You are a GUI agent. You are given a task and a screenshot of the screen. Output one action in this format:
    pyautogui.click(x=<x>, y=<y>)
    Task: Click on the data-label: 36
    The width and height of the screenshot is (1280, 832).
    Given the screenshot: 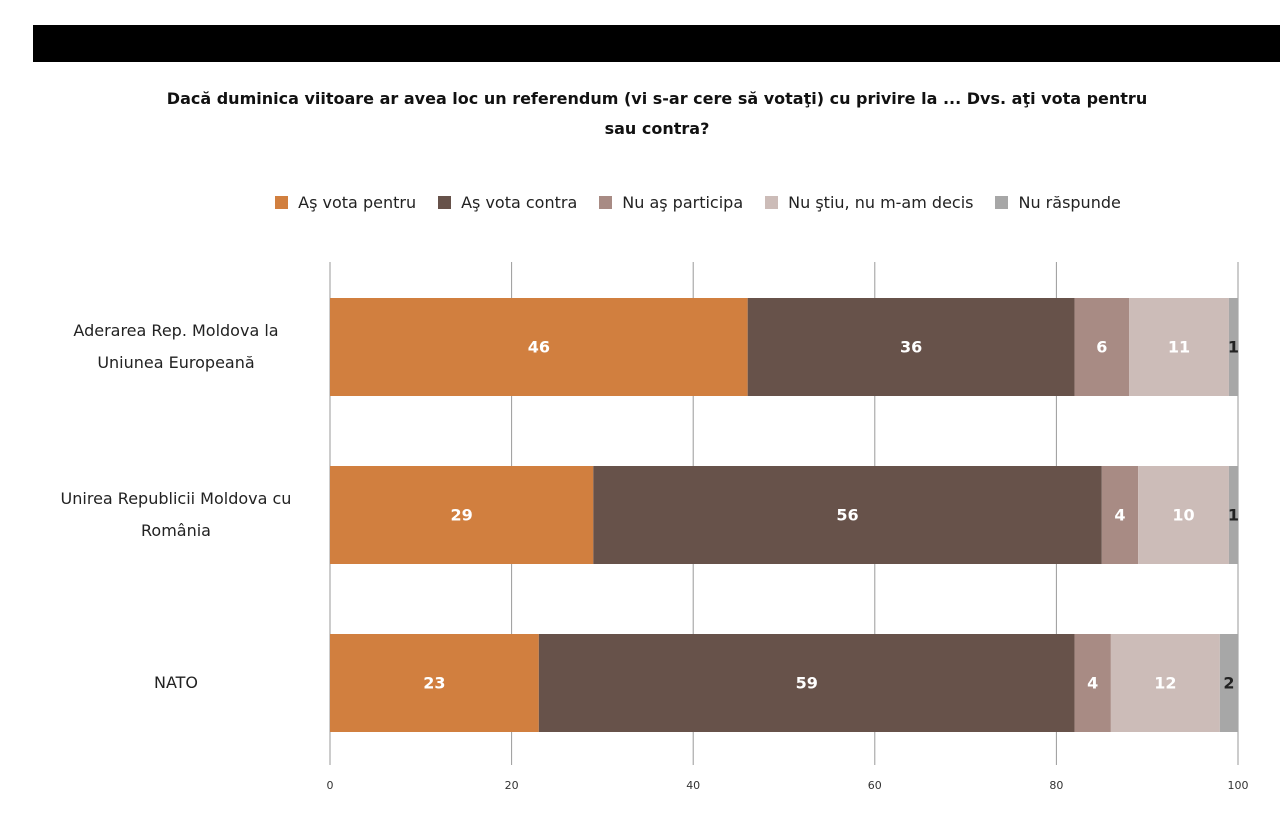 What is the action you would take?
    pyautogui.click(x=911, y=347)
    